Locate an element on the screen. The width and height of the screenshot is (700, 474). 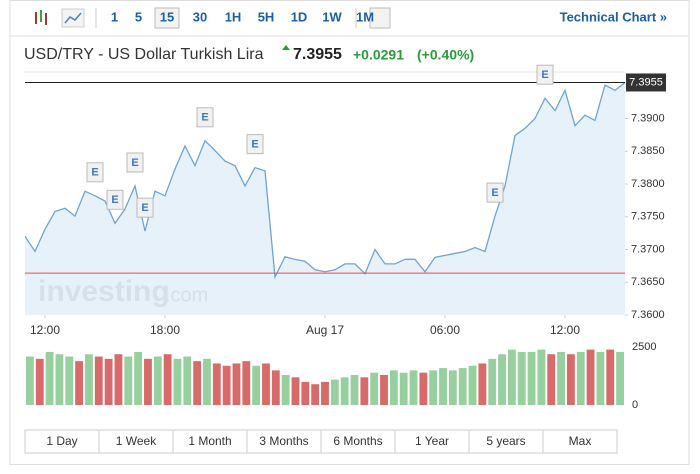
range-label: 3 Months is located at coordinates (283, 441).